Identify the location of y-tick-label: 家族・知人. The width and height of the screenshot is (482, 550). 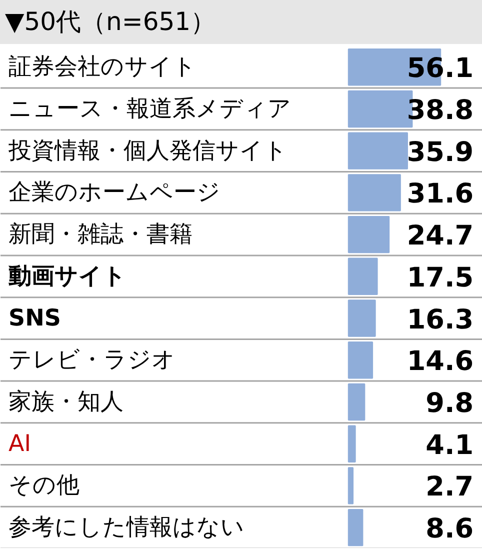
(66, 401).